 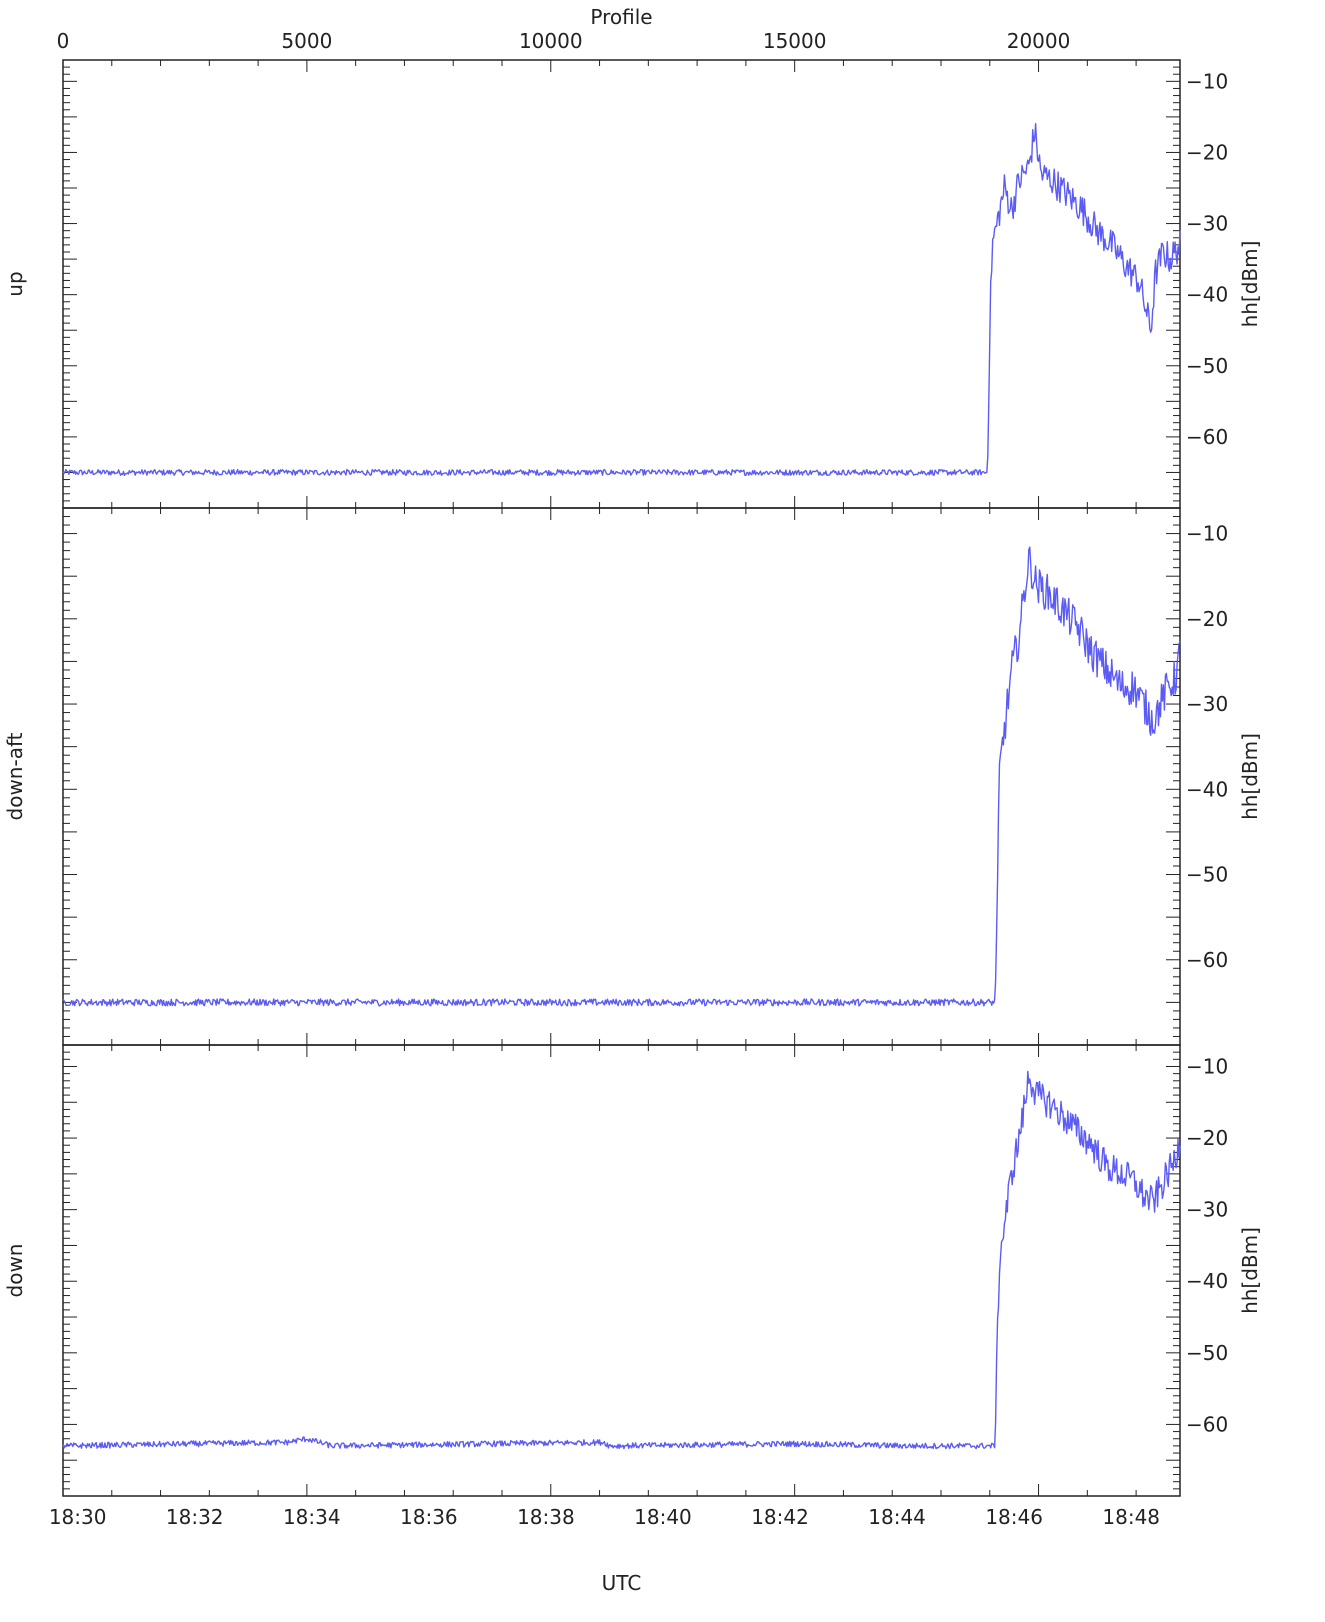 I want to click on top-axis: Profile 0 5000 10000 15000 20000, so click(x=564, y=29).